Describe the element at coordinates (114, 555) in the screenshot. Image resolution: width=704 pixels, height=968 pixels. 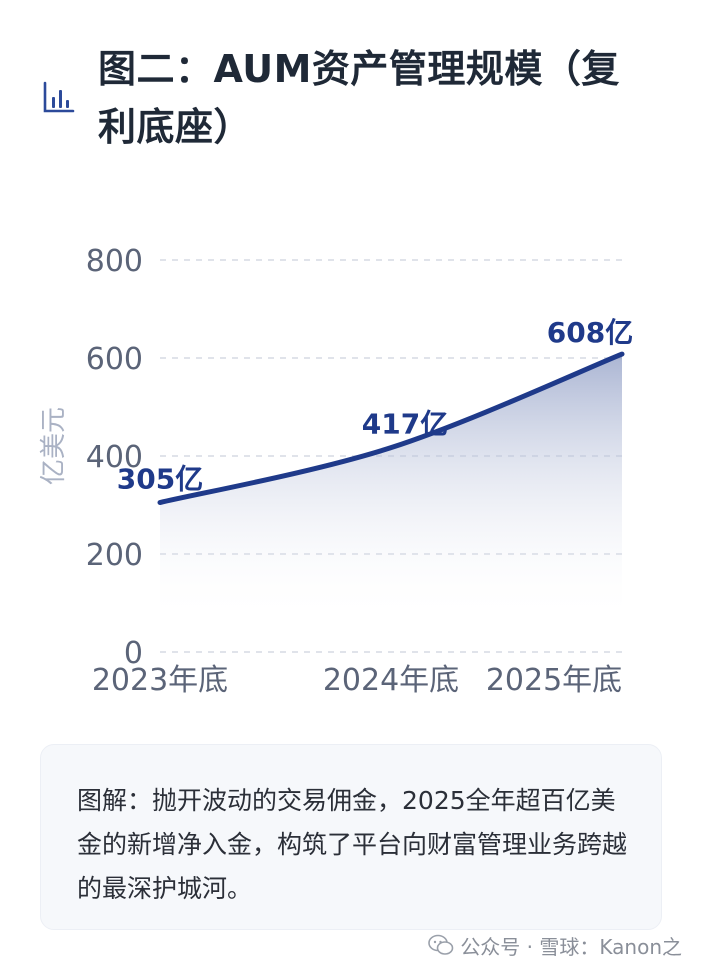
I see `y-tick-label: 200` at that location.